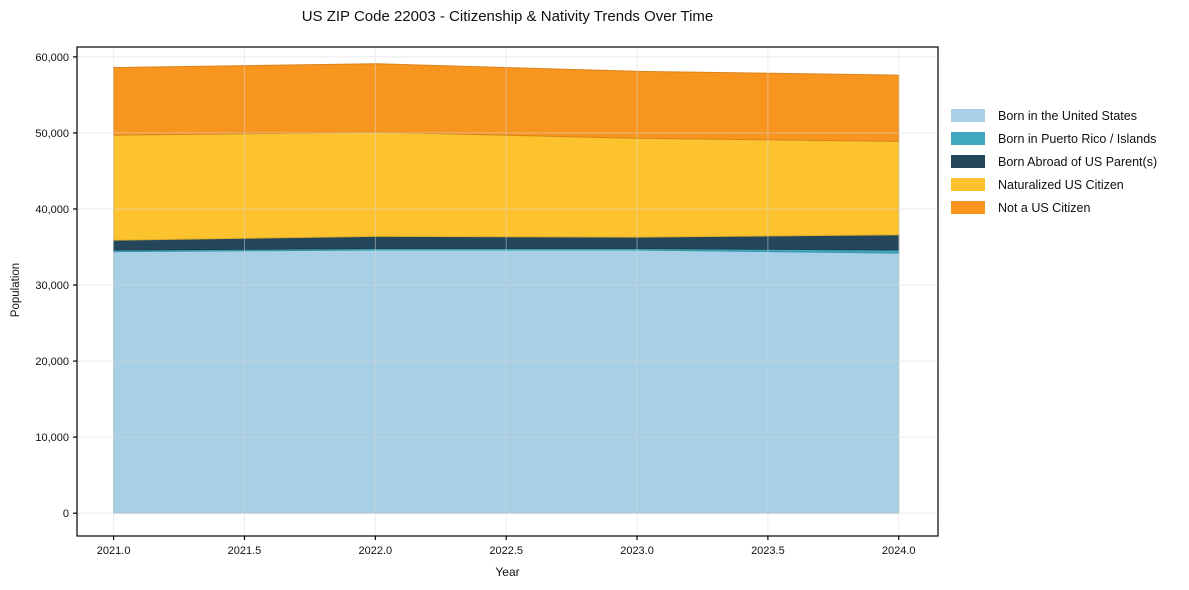  Describe the element at coordinates (52, 362) in the screenshot. I see `y-tick-label: 20,000` at that location.